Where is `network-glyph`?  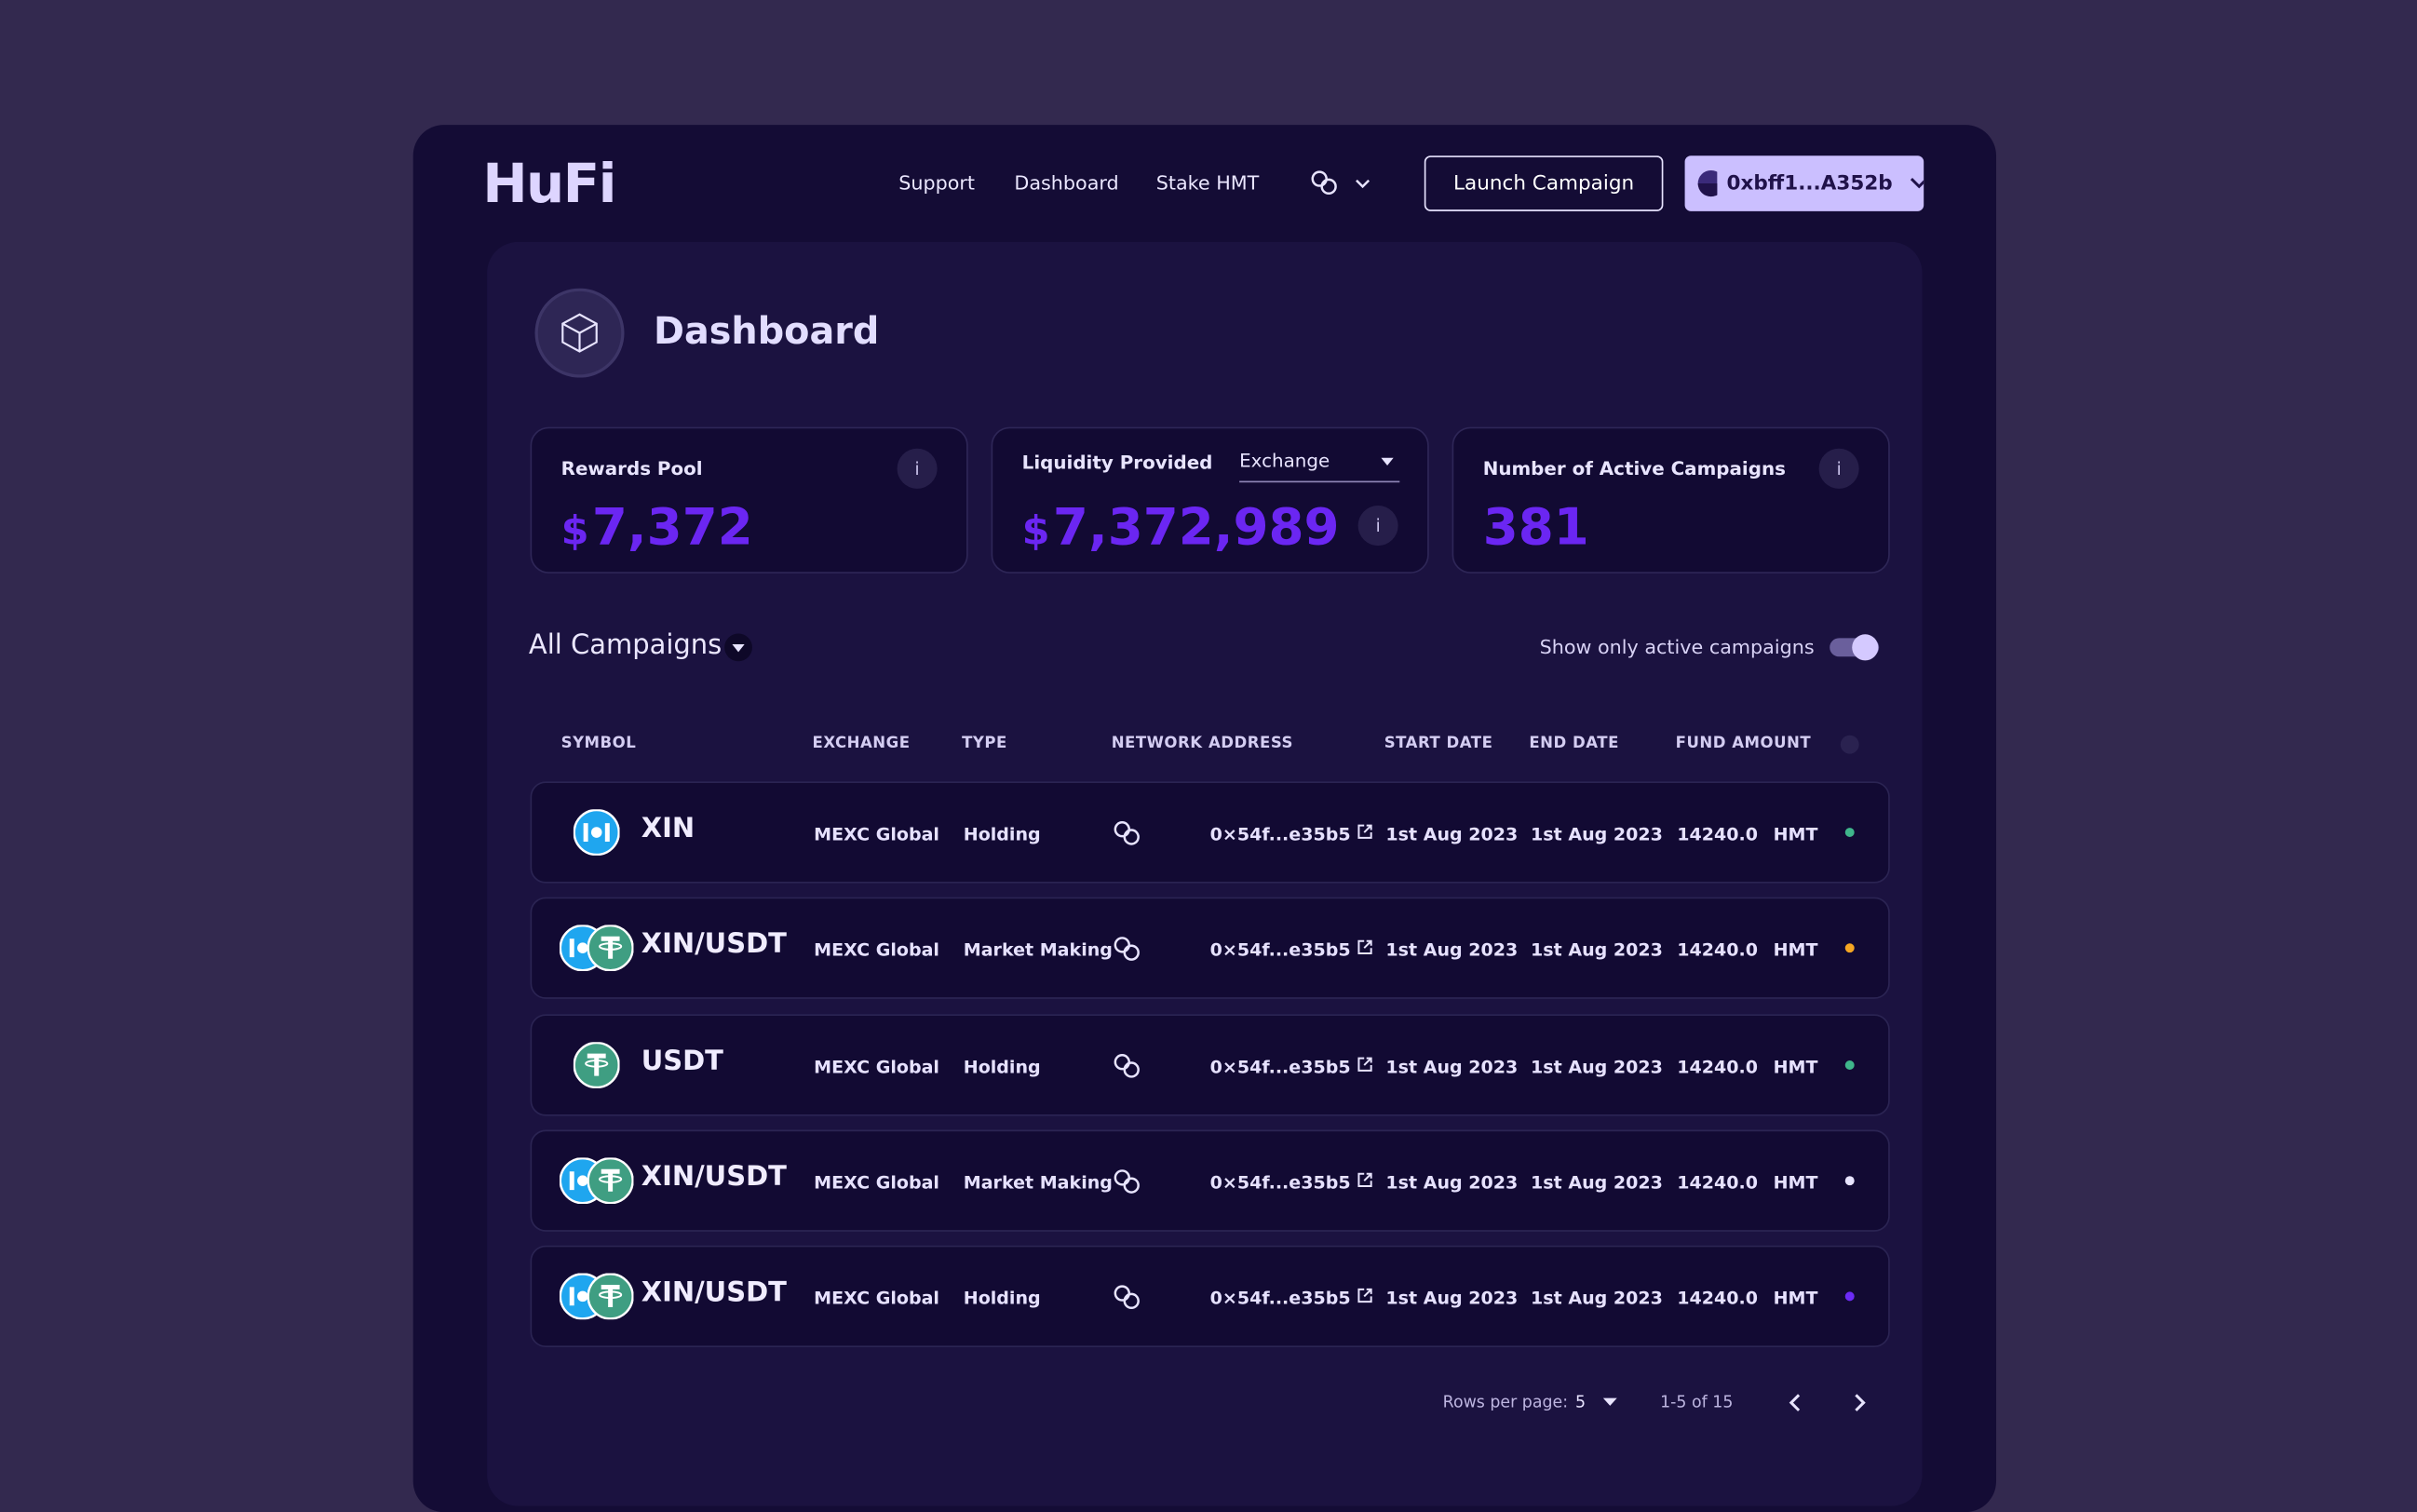
network-glyph is located at coordinates (1127, 1298).